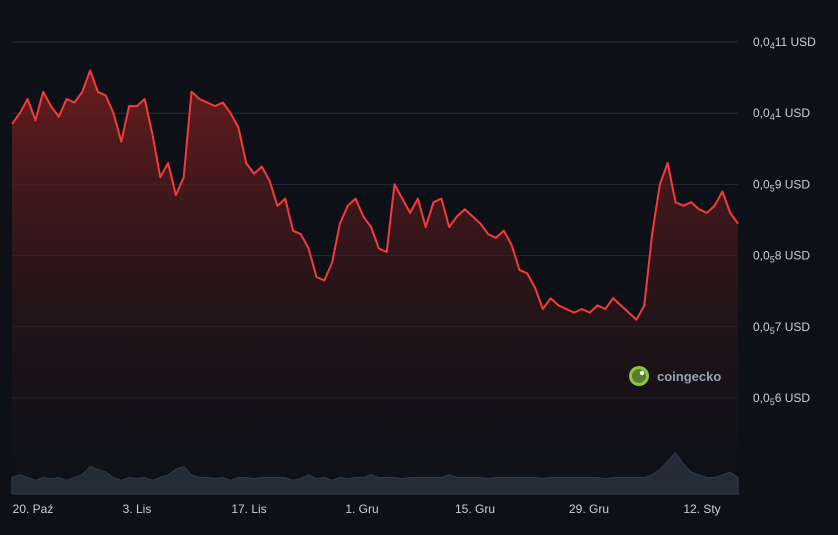 The image size is (838, 535). What do you see at coordinates (781, 185) in the screenshot?
I see `y-tick-label: 0,059 USD` at bounding box center [781, 185].